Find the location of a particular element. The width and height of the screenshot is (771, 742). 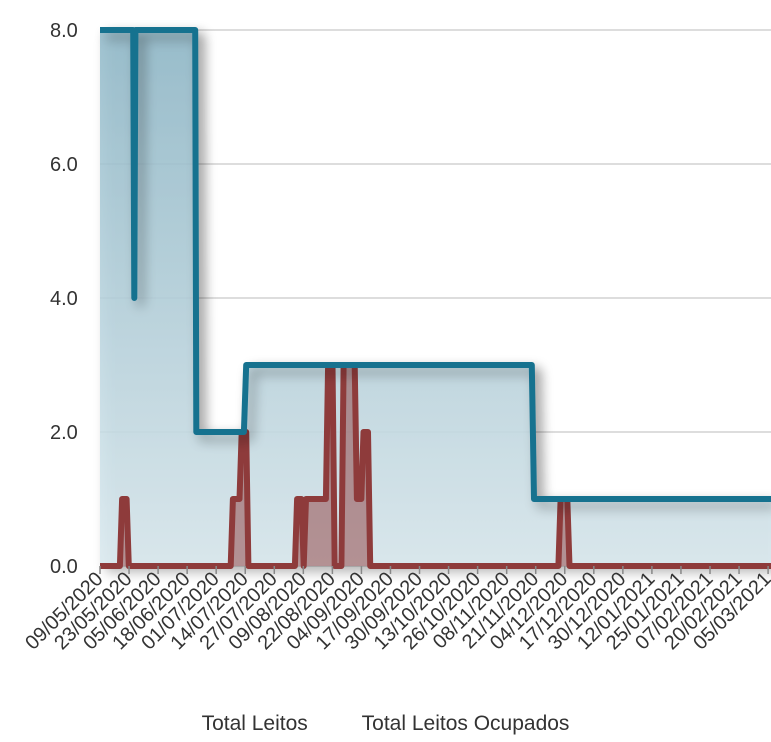

legend-item-total-leitos-ocupados: Total Leitos Ocupados is located at coordinates (465, 723).